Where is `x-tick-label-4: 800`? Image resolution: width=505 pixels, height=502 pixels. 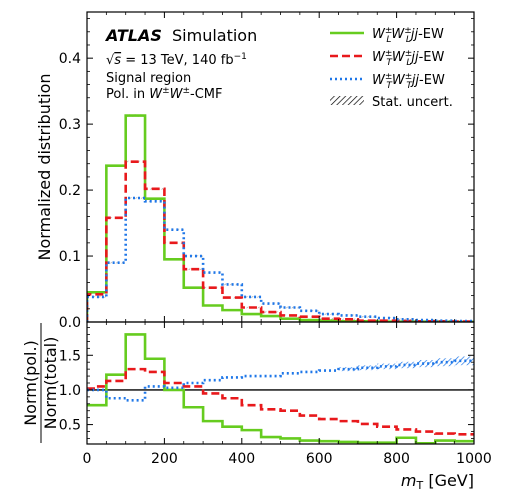 x-tick-label-4: 800 is located at coordinates (396, 459).